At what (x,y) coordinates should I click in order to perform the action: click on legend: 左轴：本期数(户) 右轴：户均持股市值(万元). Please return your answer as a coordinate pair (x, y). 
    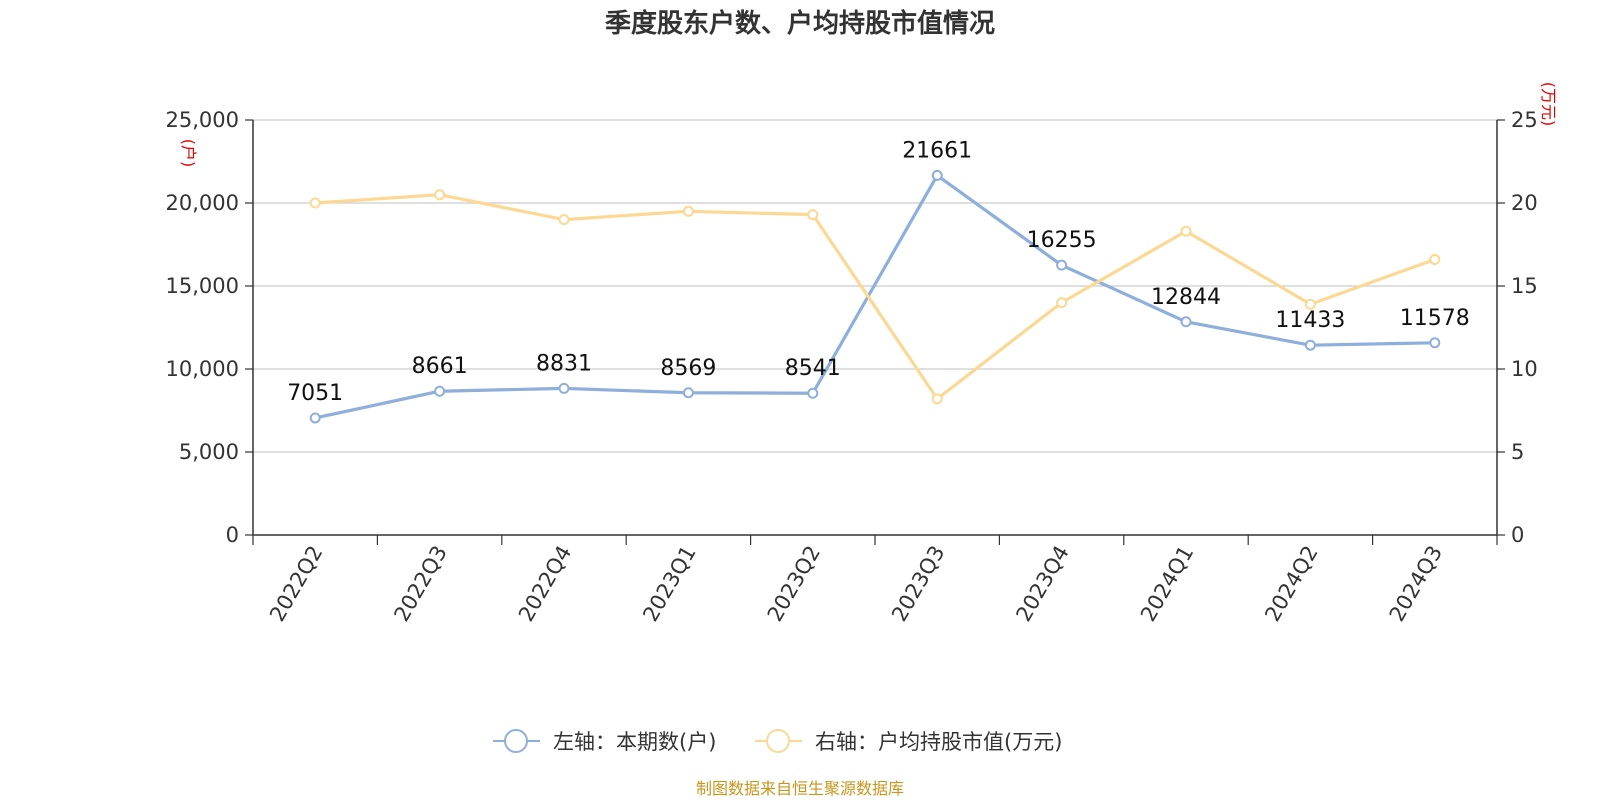
    Looking at the image, I should click on (777, 741).